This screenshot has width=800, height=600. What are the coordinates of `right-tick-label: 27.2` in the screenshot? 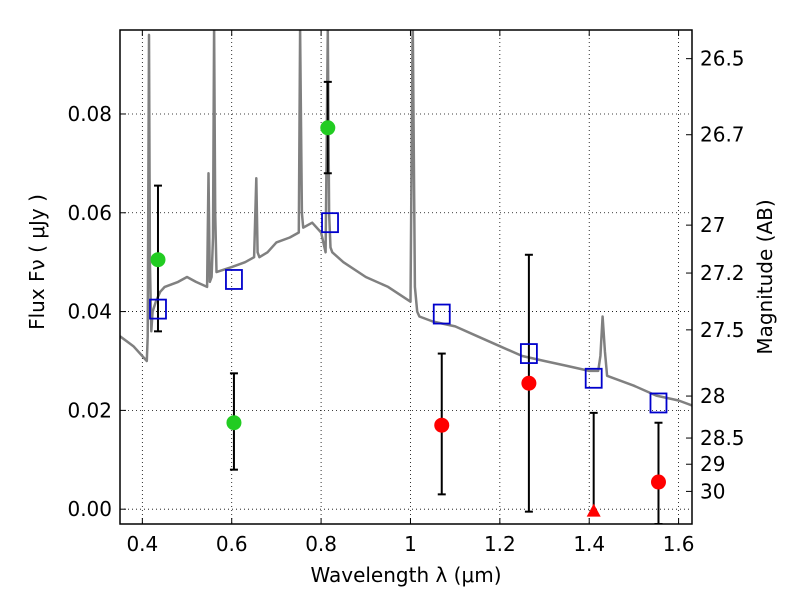 It's located at (722, 273).